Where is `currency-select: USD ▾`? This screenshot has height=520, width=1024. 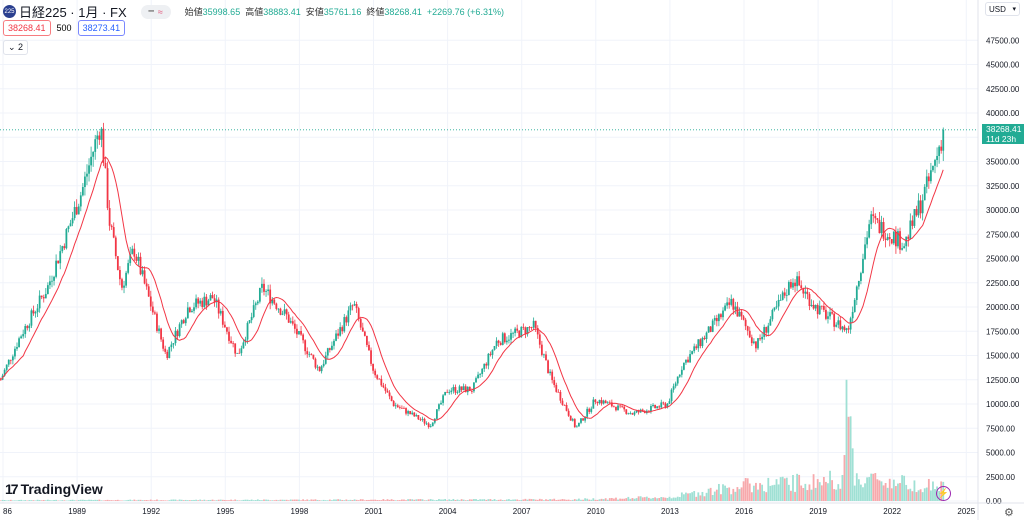
currency-select: USD ▾ is located at coordinates (1002, 9).